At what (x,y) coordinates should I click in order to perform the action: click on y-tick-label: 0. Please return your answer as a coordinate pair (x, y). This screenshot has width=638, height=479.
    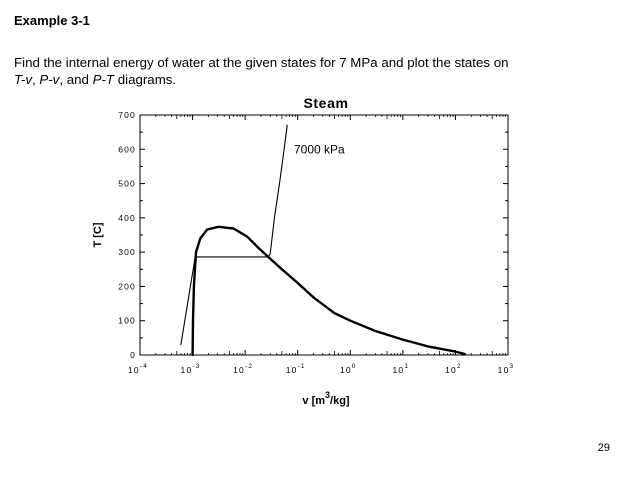
    Looking at the image, I should click on (133, 355).